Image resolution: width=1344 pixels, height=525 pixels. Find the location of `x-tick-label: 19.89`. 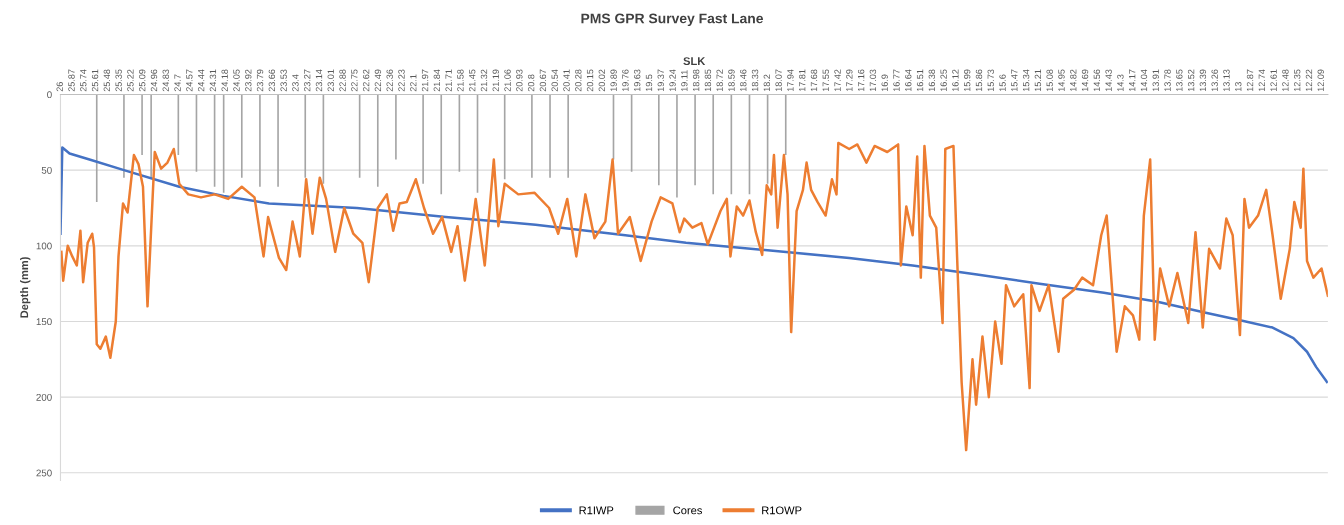

x-tick-label: 19.89 is located at coordinates (613, 80).